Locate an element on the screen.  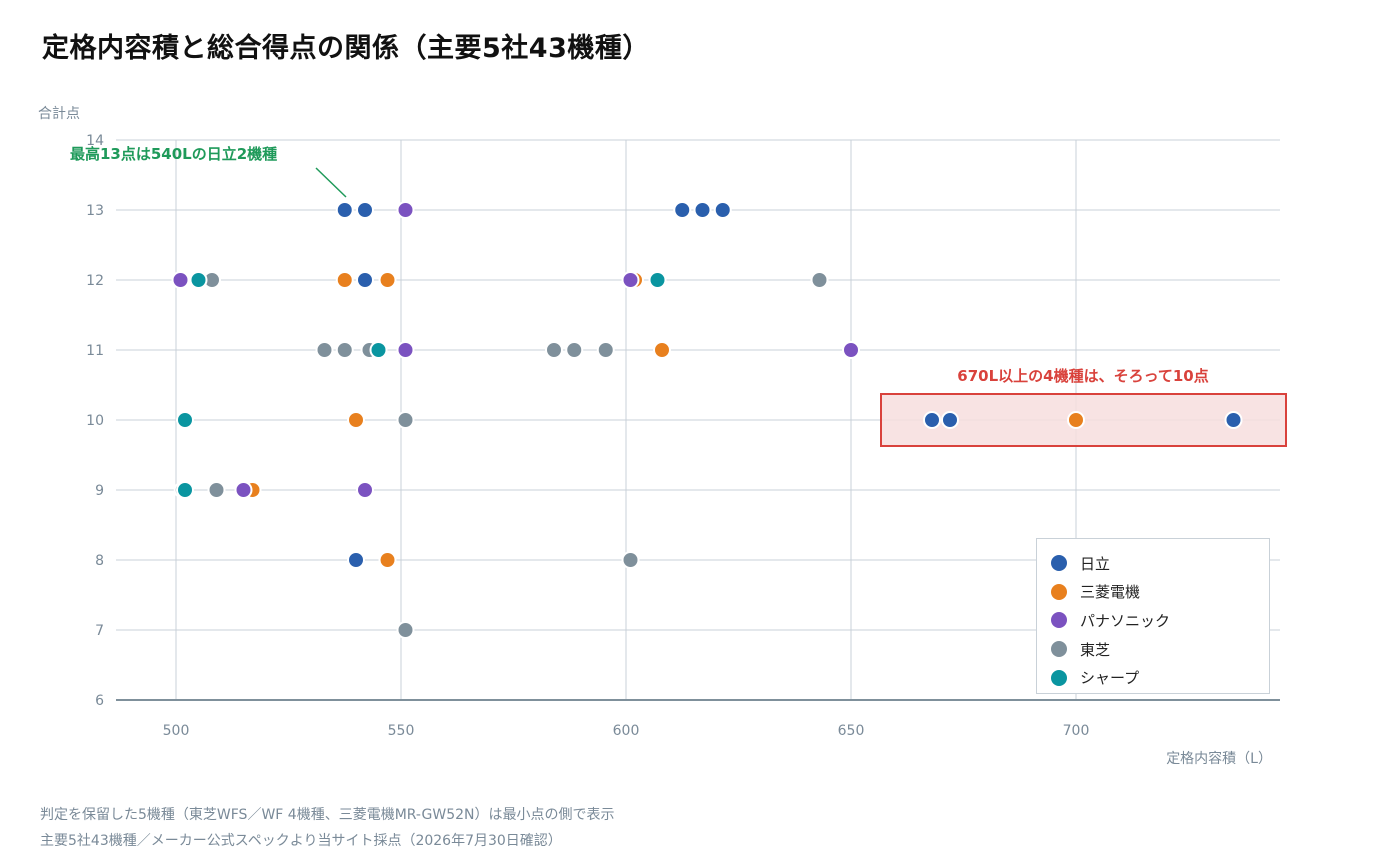
legend-item: シャープ is located at coordinates (1160, 677).